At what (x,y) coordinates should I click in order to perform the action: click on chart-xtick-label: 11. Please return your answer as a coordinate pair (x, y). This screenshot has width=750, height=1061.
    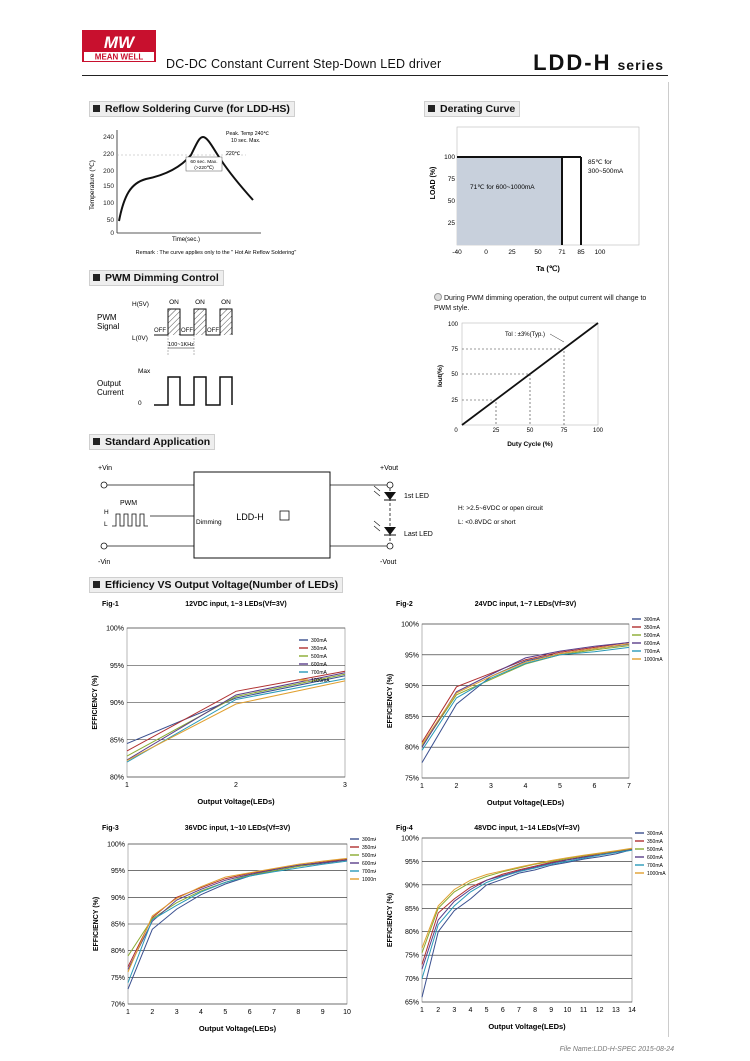
    Looking at the image, I should click on (583, 1010).